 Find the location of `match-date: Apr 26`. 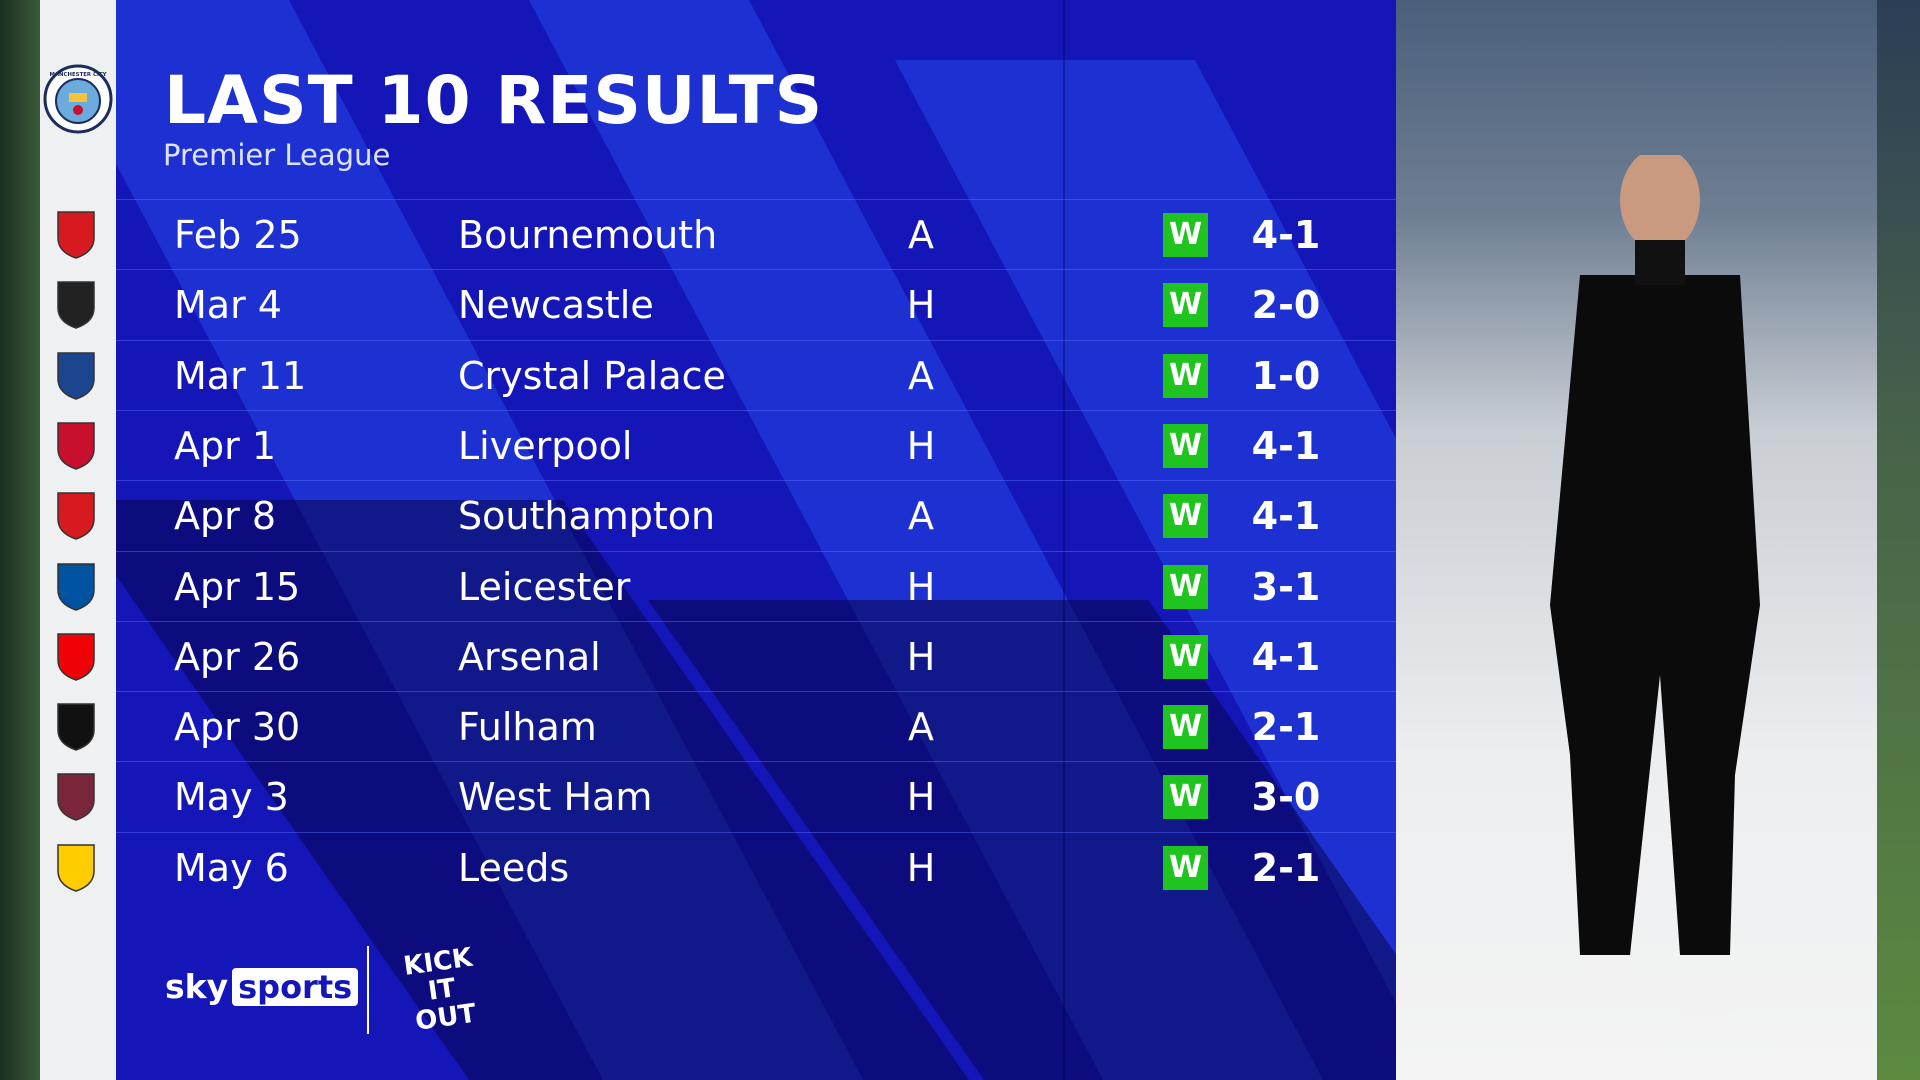

match-date: Apr 26 is located at coordinates (237, 656).